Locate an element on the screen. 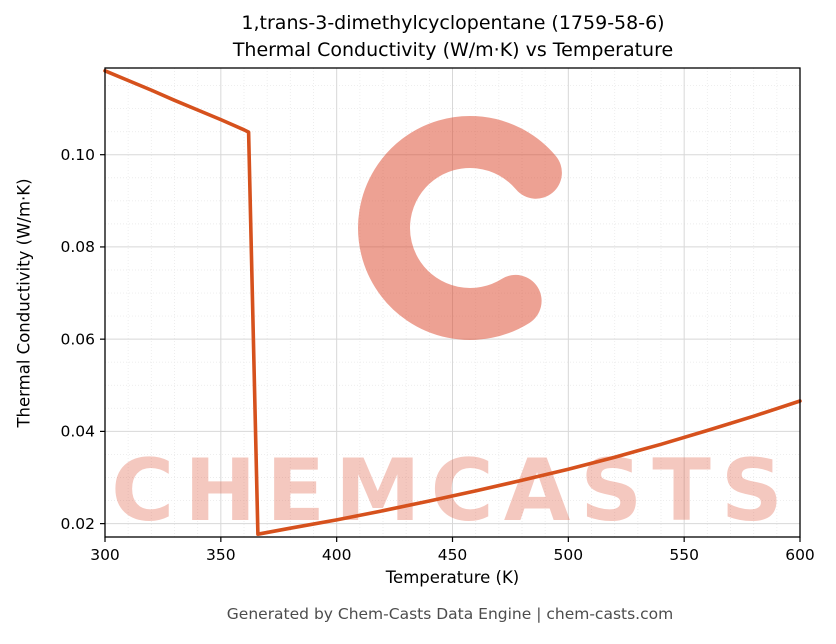  watermark-text: CHEMCASTS is located at coordinates (452, 491).